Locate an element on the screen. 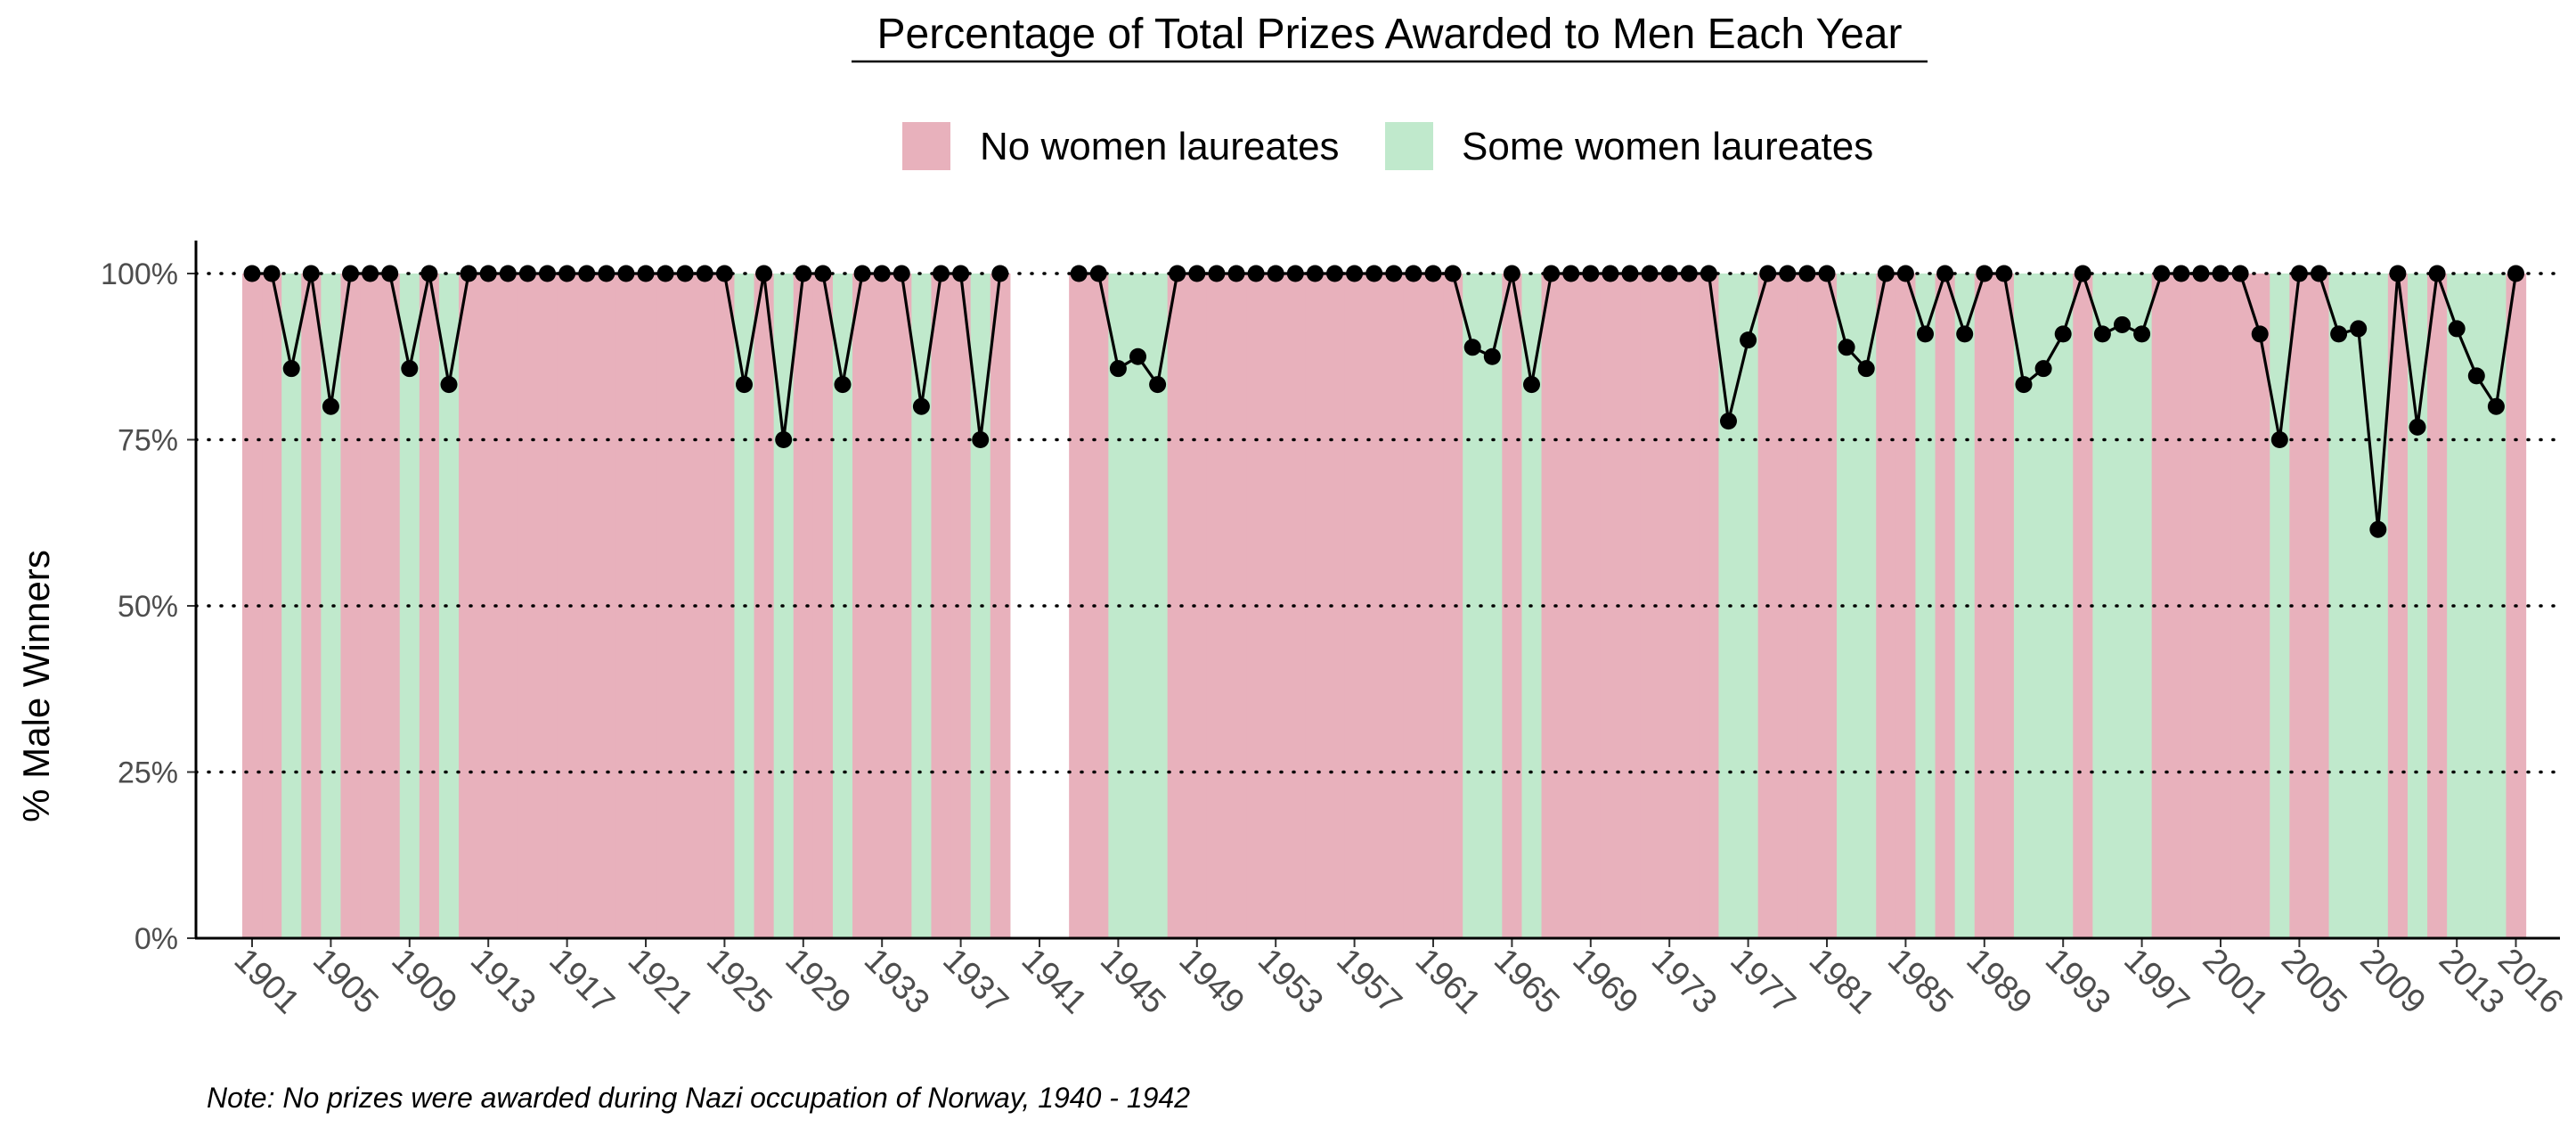 This screenshot has width=2576, height=1136. band-no-women-1987 is located at coordinates (1946, 606).